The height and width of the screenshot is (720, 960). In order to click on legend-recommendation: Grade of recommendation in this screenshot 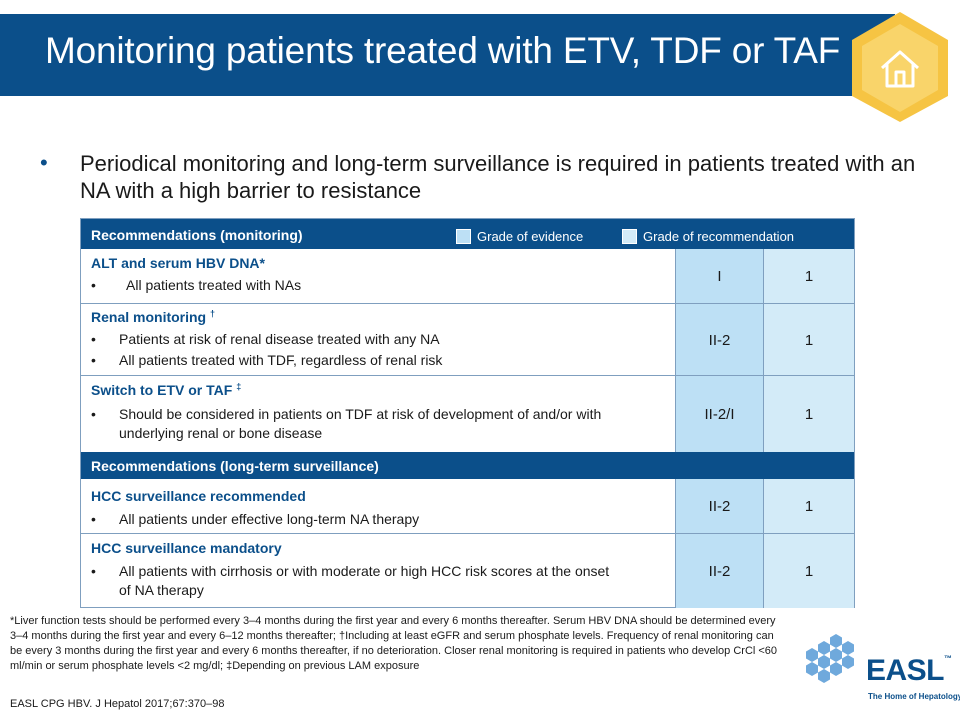, I will do `click(708, 236)`.